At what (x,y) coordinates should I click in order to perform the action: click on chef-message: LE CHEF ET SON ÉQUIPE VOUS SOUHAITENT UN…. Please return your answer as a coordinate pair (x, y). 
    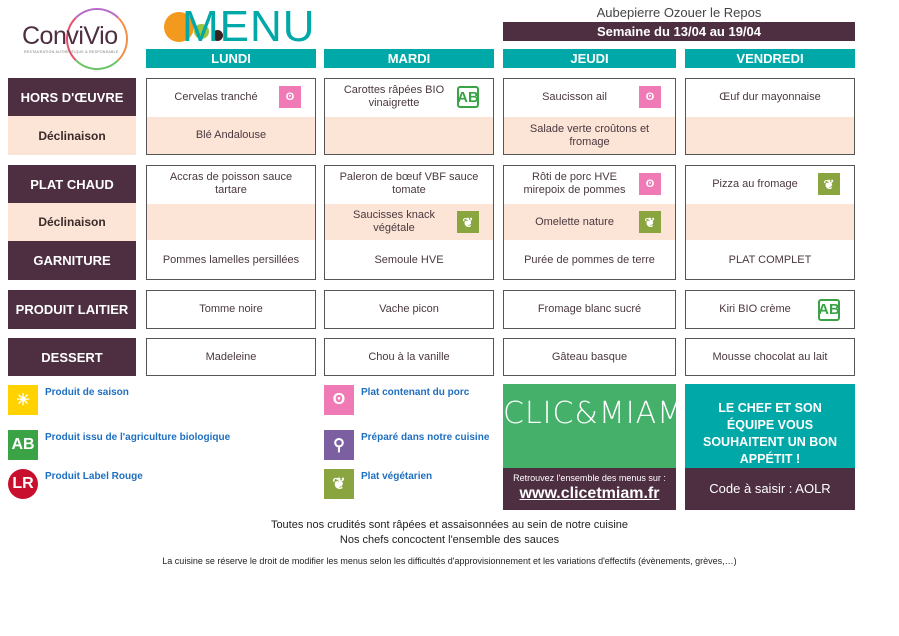
    Looking at the image, I should click on (770, 426).